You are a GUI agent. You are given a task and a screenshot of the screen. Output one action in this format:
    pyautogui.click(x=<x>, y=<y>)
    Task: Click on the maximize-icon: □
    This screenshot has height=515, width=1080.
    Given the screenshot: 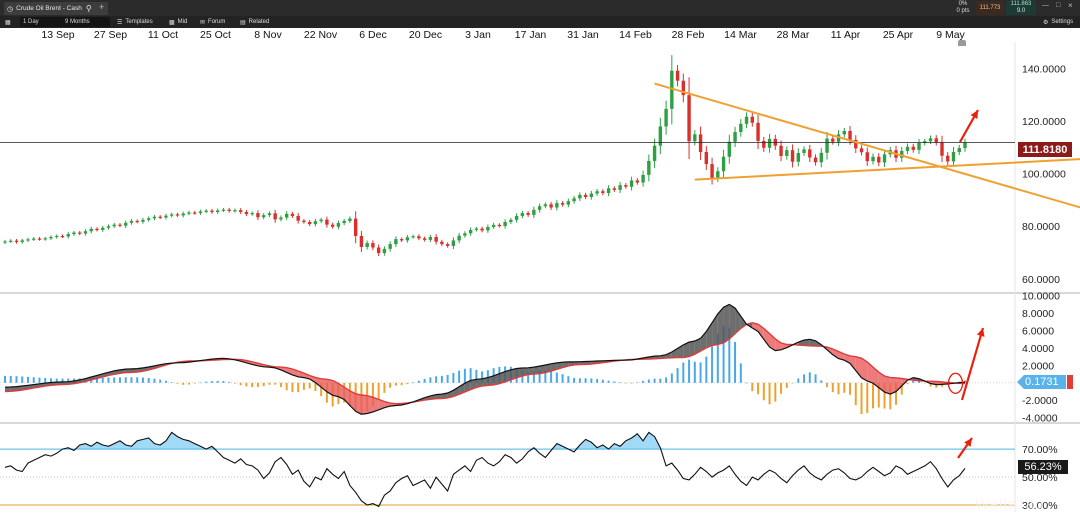 What is the action you would take?
    pyautogui.click(x=1058, y=5)
    